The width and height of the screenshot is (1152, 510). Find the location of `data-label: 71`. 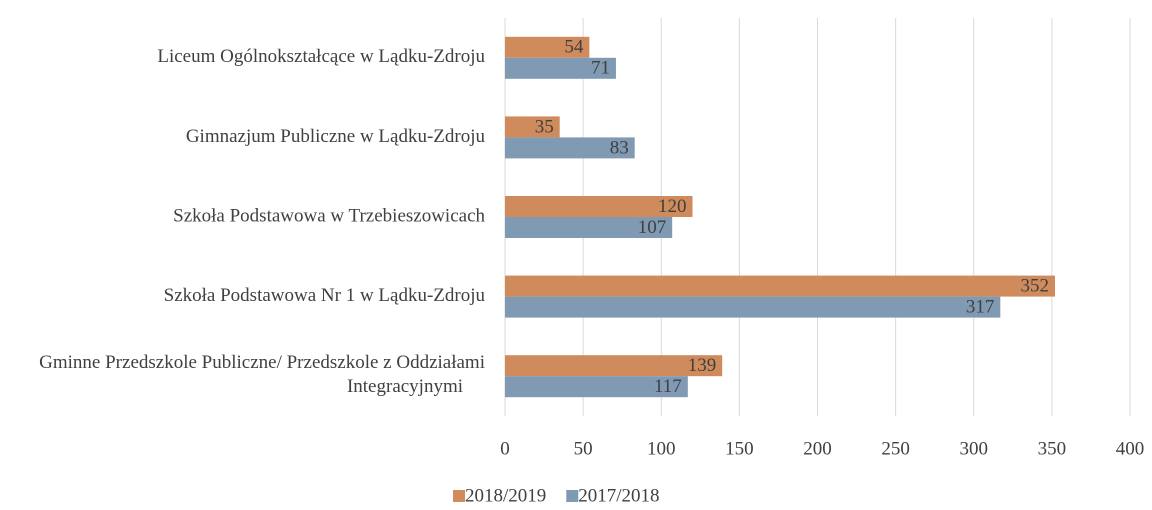

data-label: 71 is located at coordinates (600, 68).